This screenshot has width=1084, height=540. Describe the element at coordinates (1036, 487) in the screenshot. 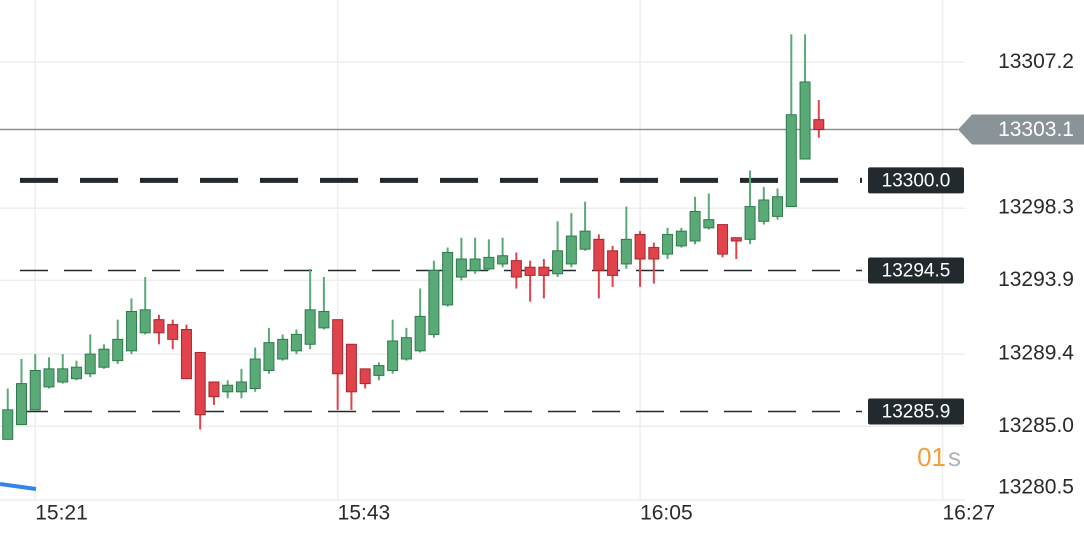

I see `y-tick-label: 13280.5` at that location.